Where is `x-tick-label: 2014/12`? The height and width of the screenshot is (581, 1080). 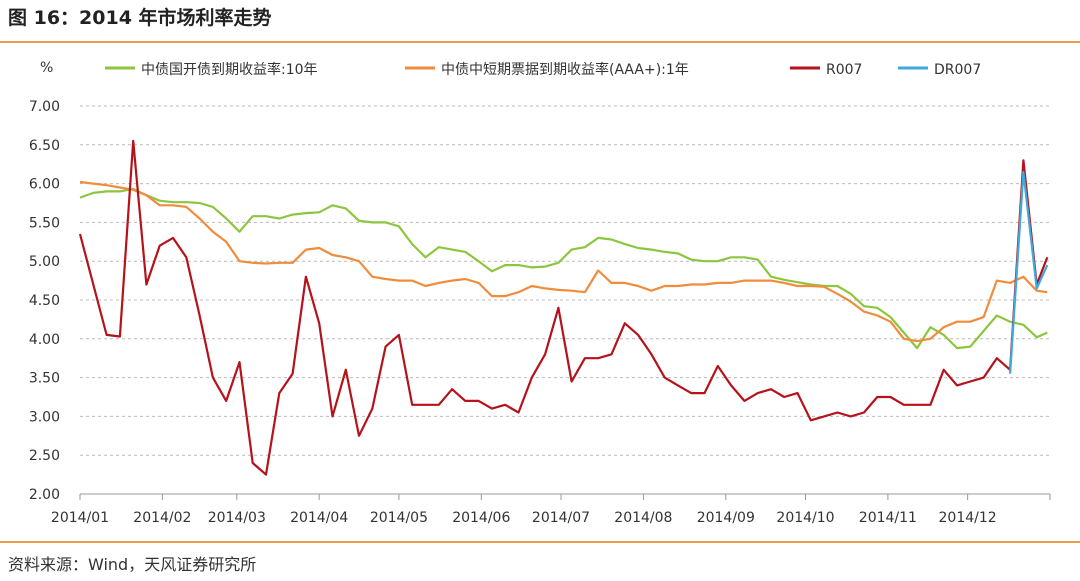
x-tick-label: 2014/12 is located at coordinates (968, 518).